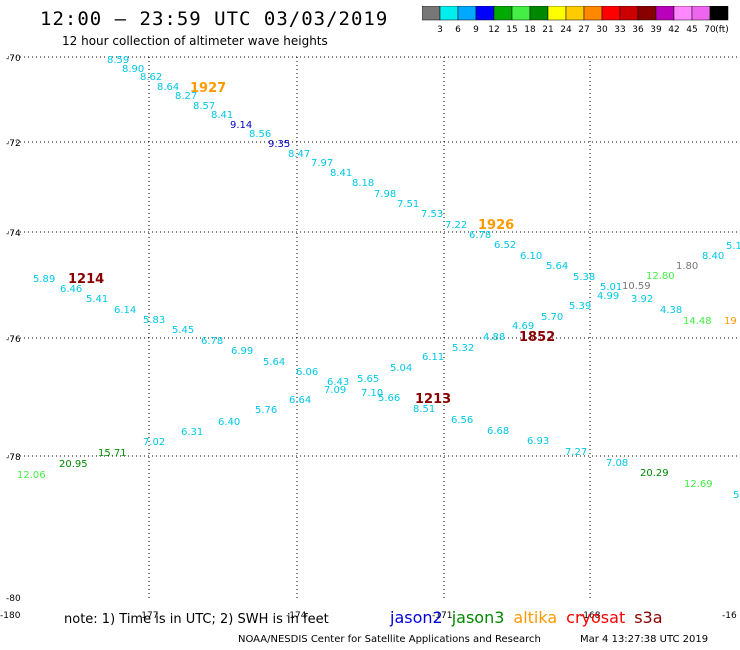 This screenshot has height=650, width=740. What do you see at coordinates (408, 204) in the screenshot?
I see `wave-height-value: 7.51` at bounding box center [408, 204].